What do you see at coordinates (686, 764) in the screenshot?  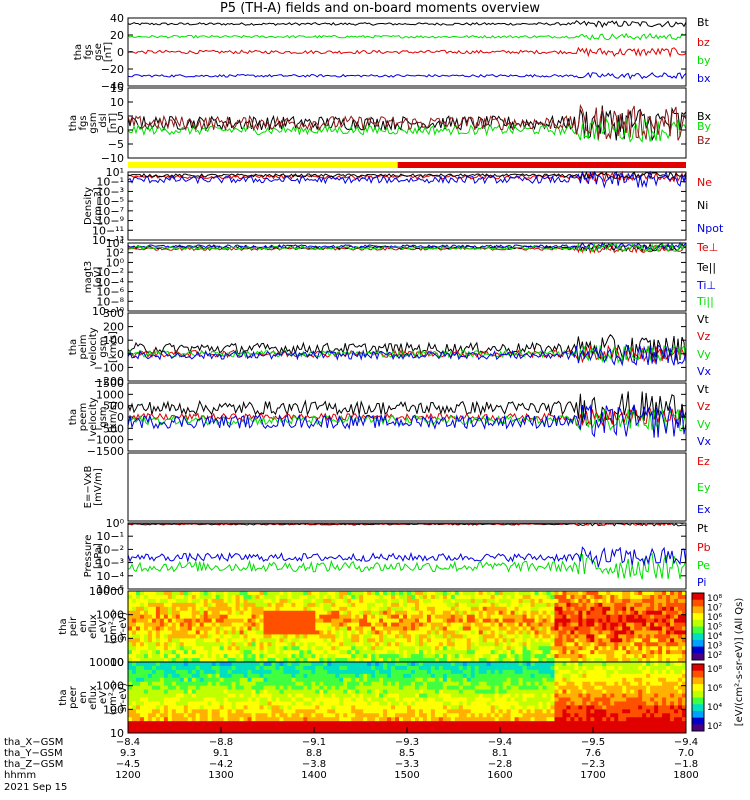 I see `x-row-value: −1.8` at bounding box center [686, 764].